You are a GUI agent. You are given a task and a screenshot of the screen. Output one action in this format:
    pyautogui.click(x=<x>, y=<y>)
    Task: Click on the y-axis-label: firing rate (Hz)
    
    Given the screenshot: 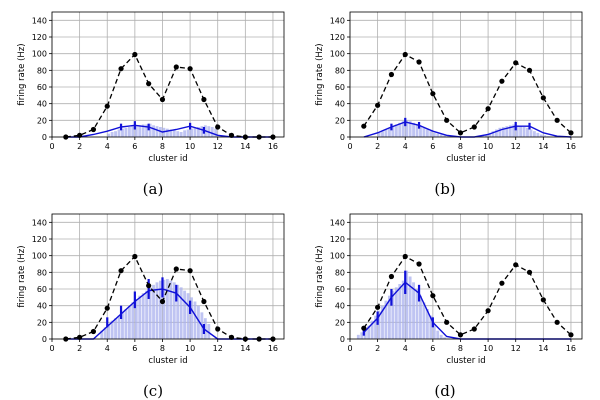 What is the action you would take?
    pyautogui.click(x=320, y=276)
    